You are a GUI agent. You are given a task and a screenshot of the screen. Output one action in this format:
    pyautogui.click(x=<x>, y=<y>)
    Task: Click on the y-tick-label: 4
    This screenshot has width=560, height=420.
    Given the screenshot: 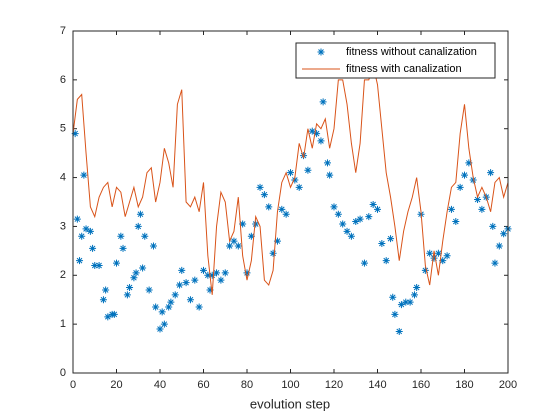 What is the action you would take?
    pyautogui.click(x=63, y=177)
    